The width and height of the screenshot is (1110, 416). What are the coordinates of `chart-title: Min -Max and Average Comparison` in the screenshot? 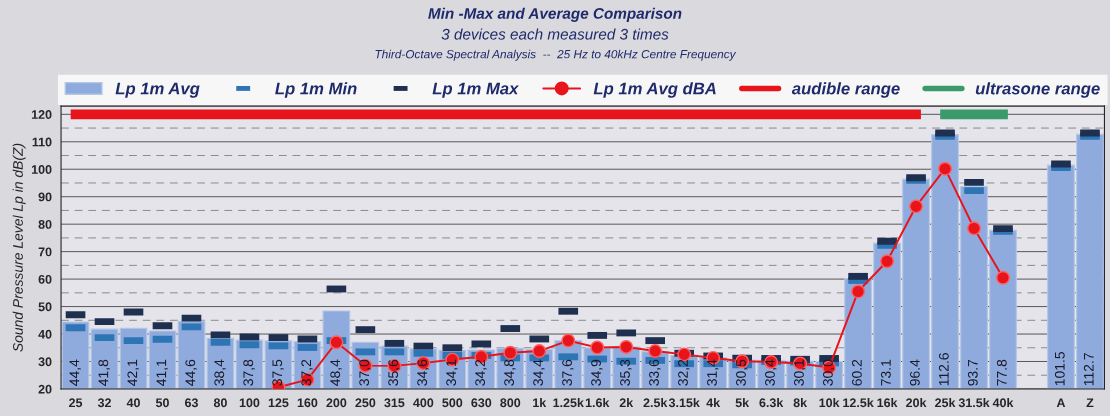 It's located at (555, 14).